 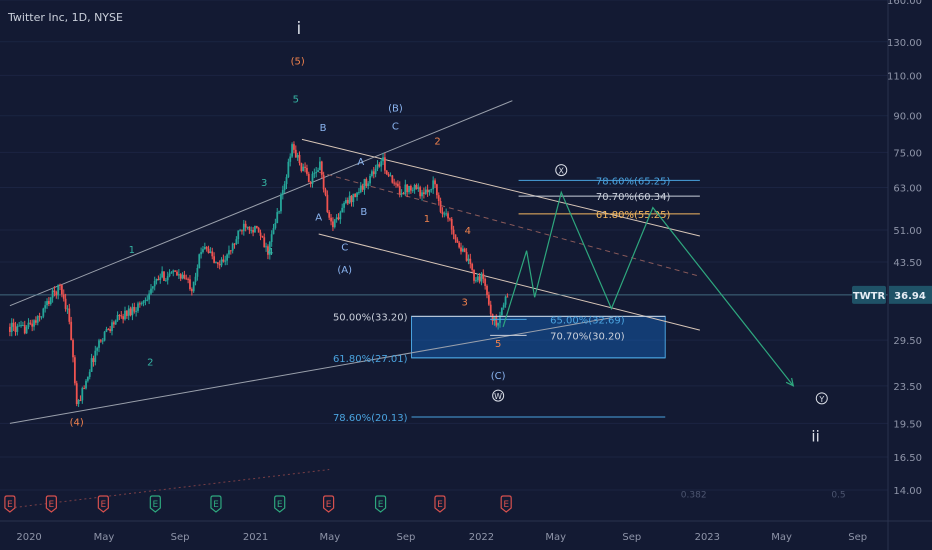 What do you see at coordinates (150, 362) in the screenshot?
I see `wave-label-text: 2` at bounding box center [150, 362].